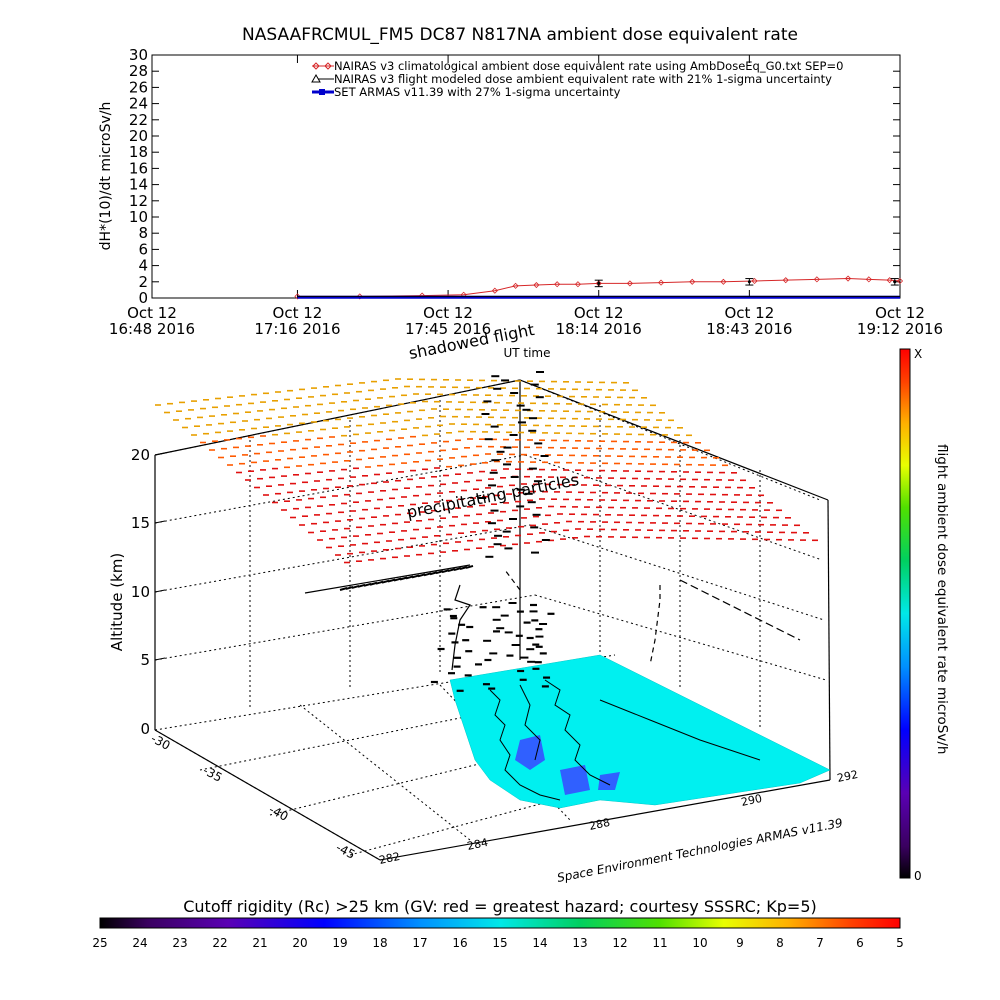 The height and width of the screenshot is (1000, 1000). What do you see at coordinates (599, 329) in the screenshot?
I see `x-tick-label: 18:14 2016` at bounding box center [599, 329].